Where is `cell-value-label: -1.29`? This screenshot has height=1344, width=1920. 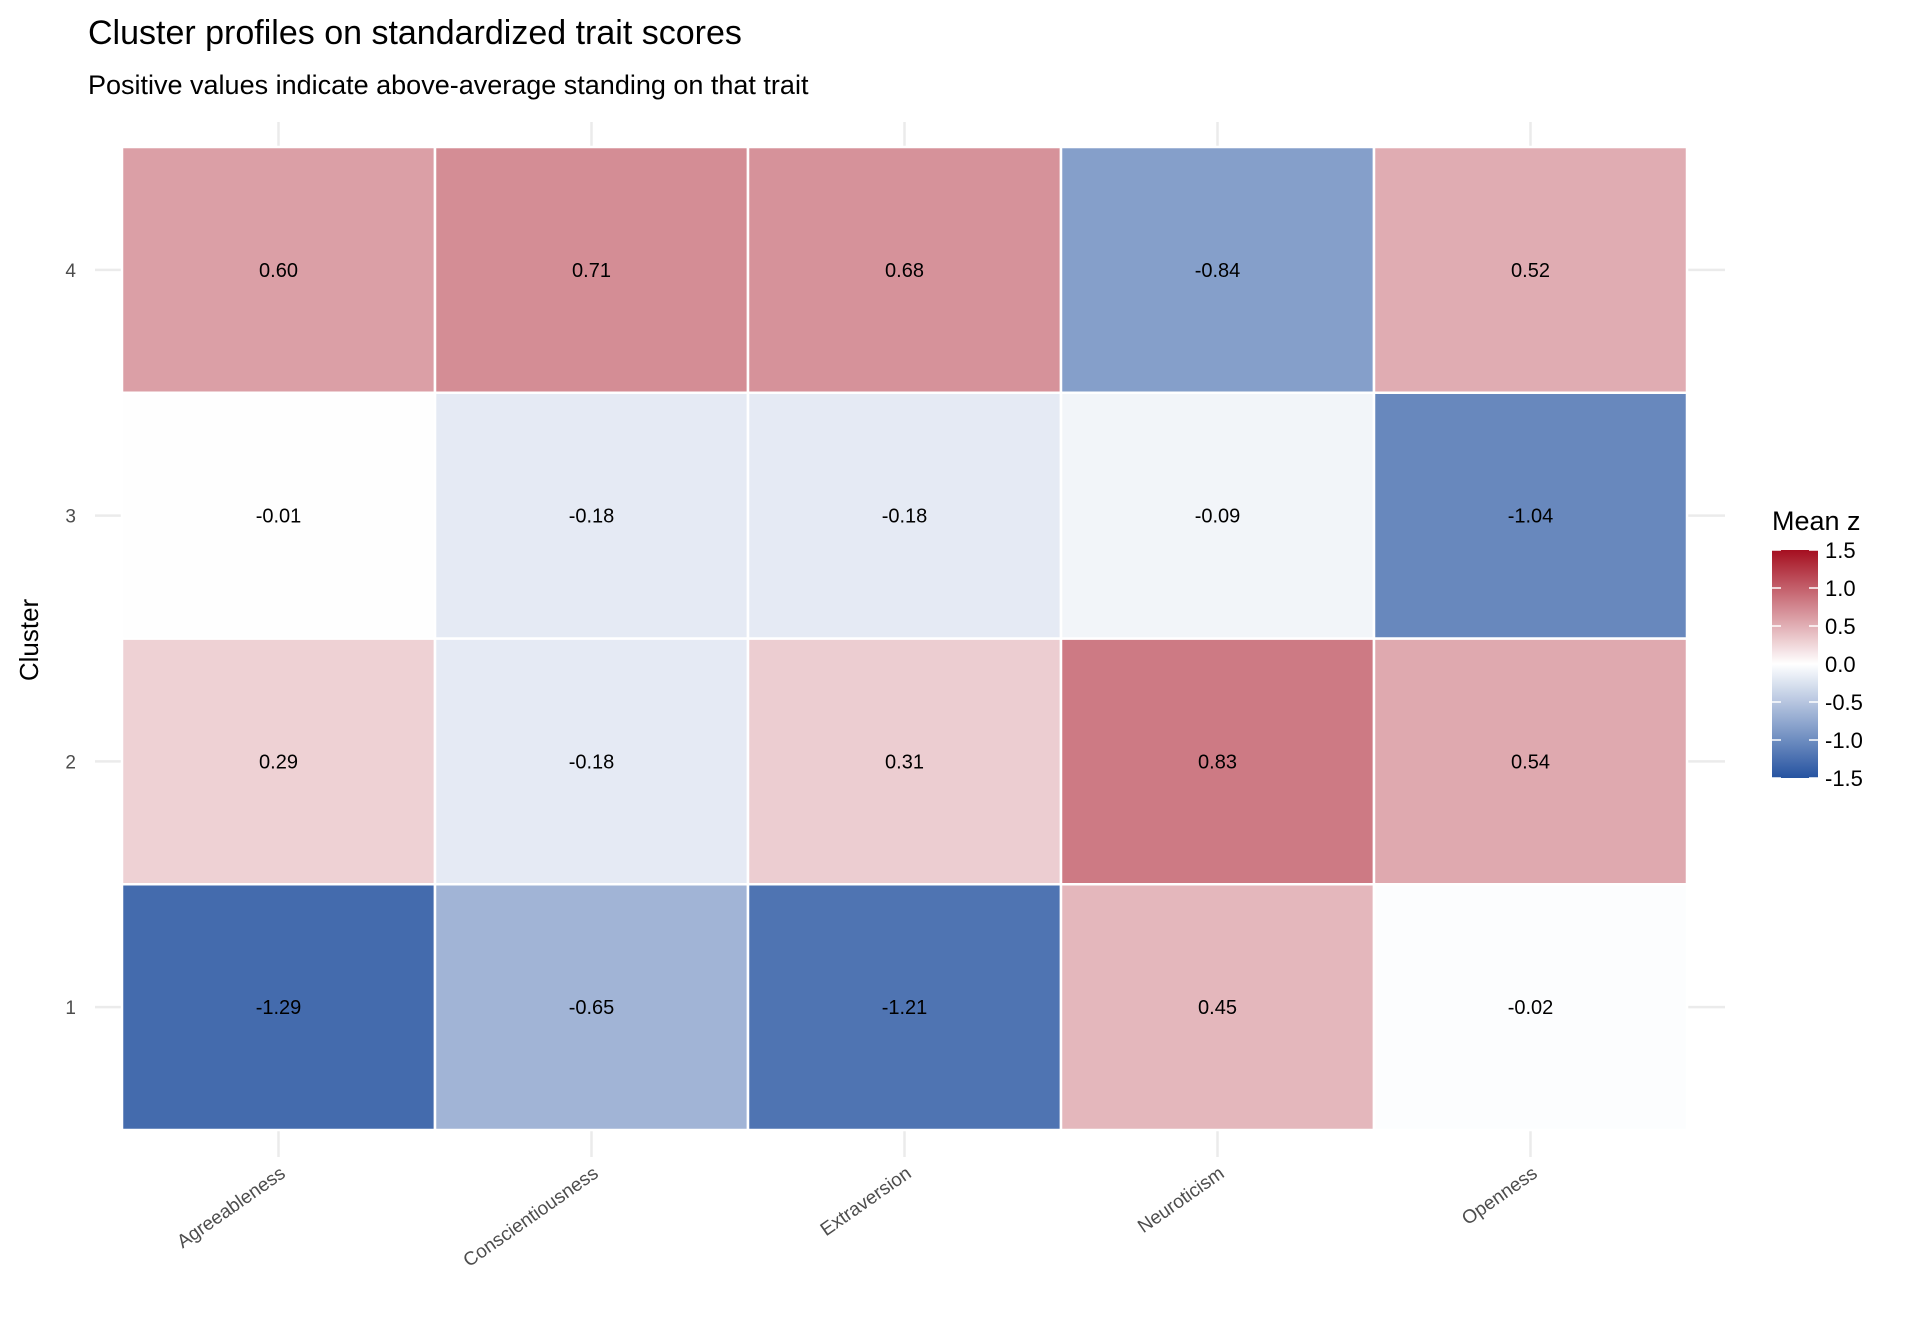 cell-value-label: -1.29 is located at coordinates (279, 1008).